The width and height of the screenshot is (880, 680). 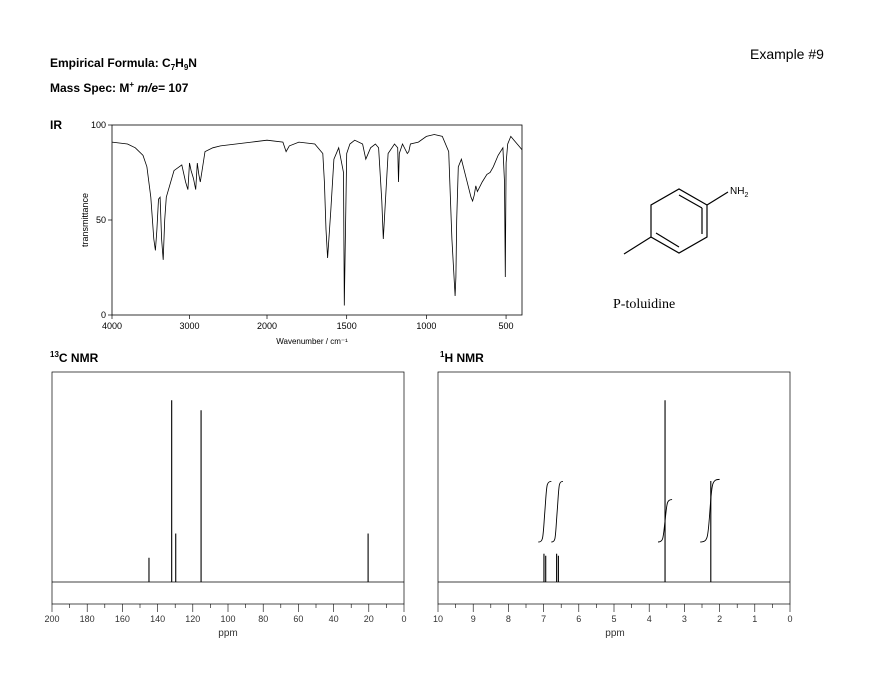 What do you see at coordinates (614, 633) in the screenshot?
I see `h1-xlabel: ppm` at bounding box center [614, 633].